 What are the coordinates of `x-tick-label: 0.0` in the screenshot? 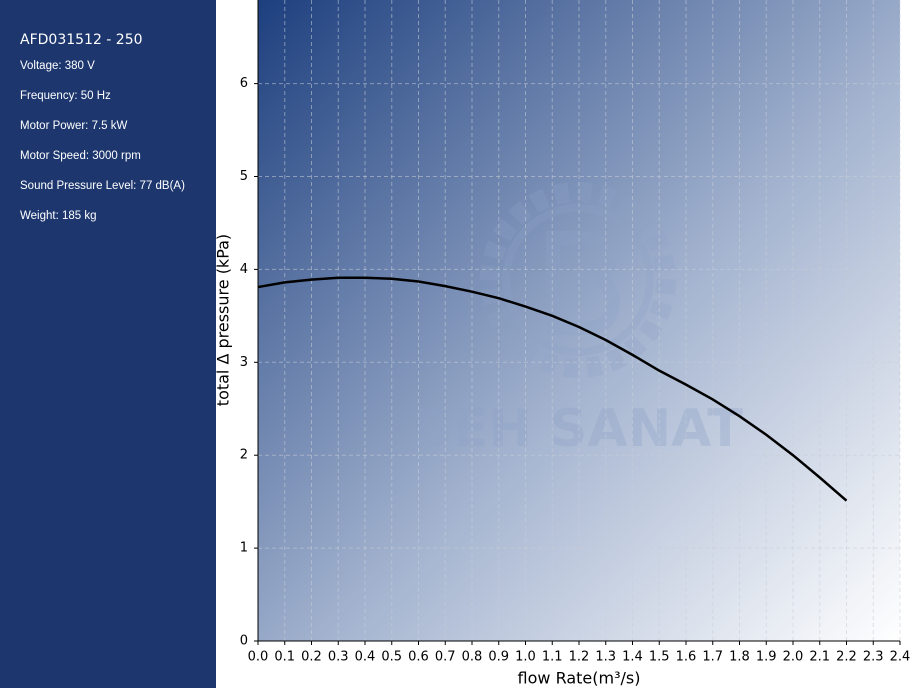 It's located at (258, 657).